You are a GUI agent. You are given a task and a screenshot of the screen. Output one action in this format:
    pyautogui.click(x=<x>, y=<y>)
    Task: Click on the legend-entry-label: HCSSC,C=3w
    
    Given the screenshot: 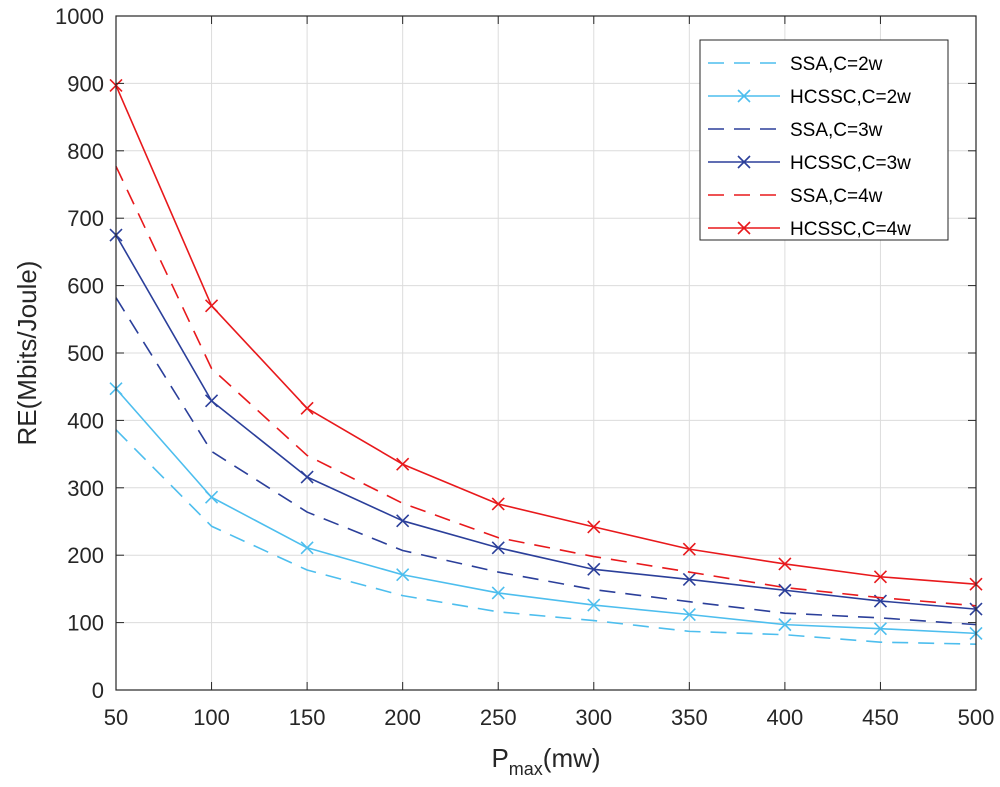 What is the action you would take?
    pyautogui.click(x=850, y=163)
    